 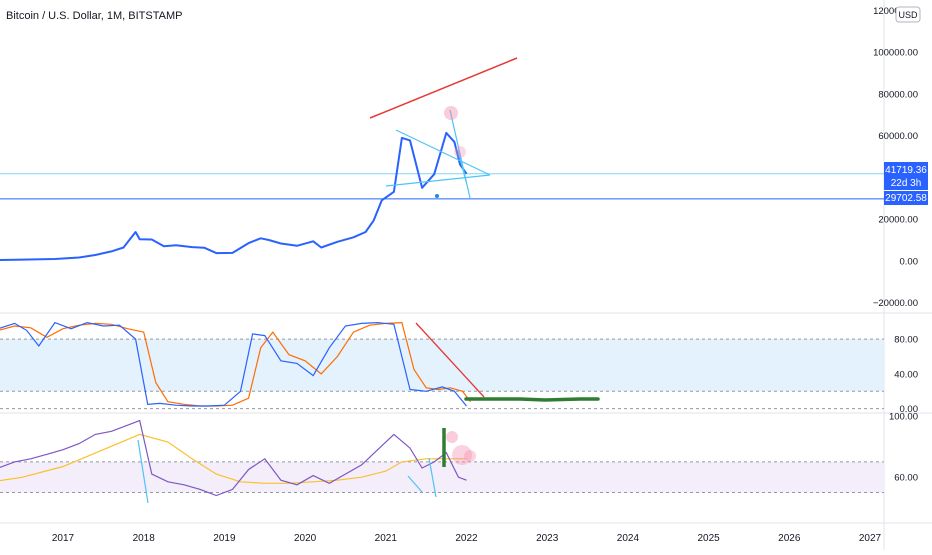 I want to click on stochastic-ytick-label: 40.00, so click(x=906, y=374).